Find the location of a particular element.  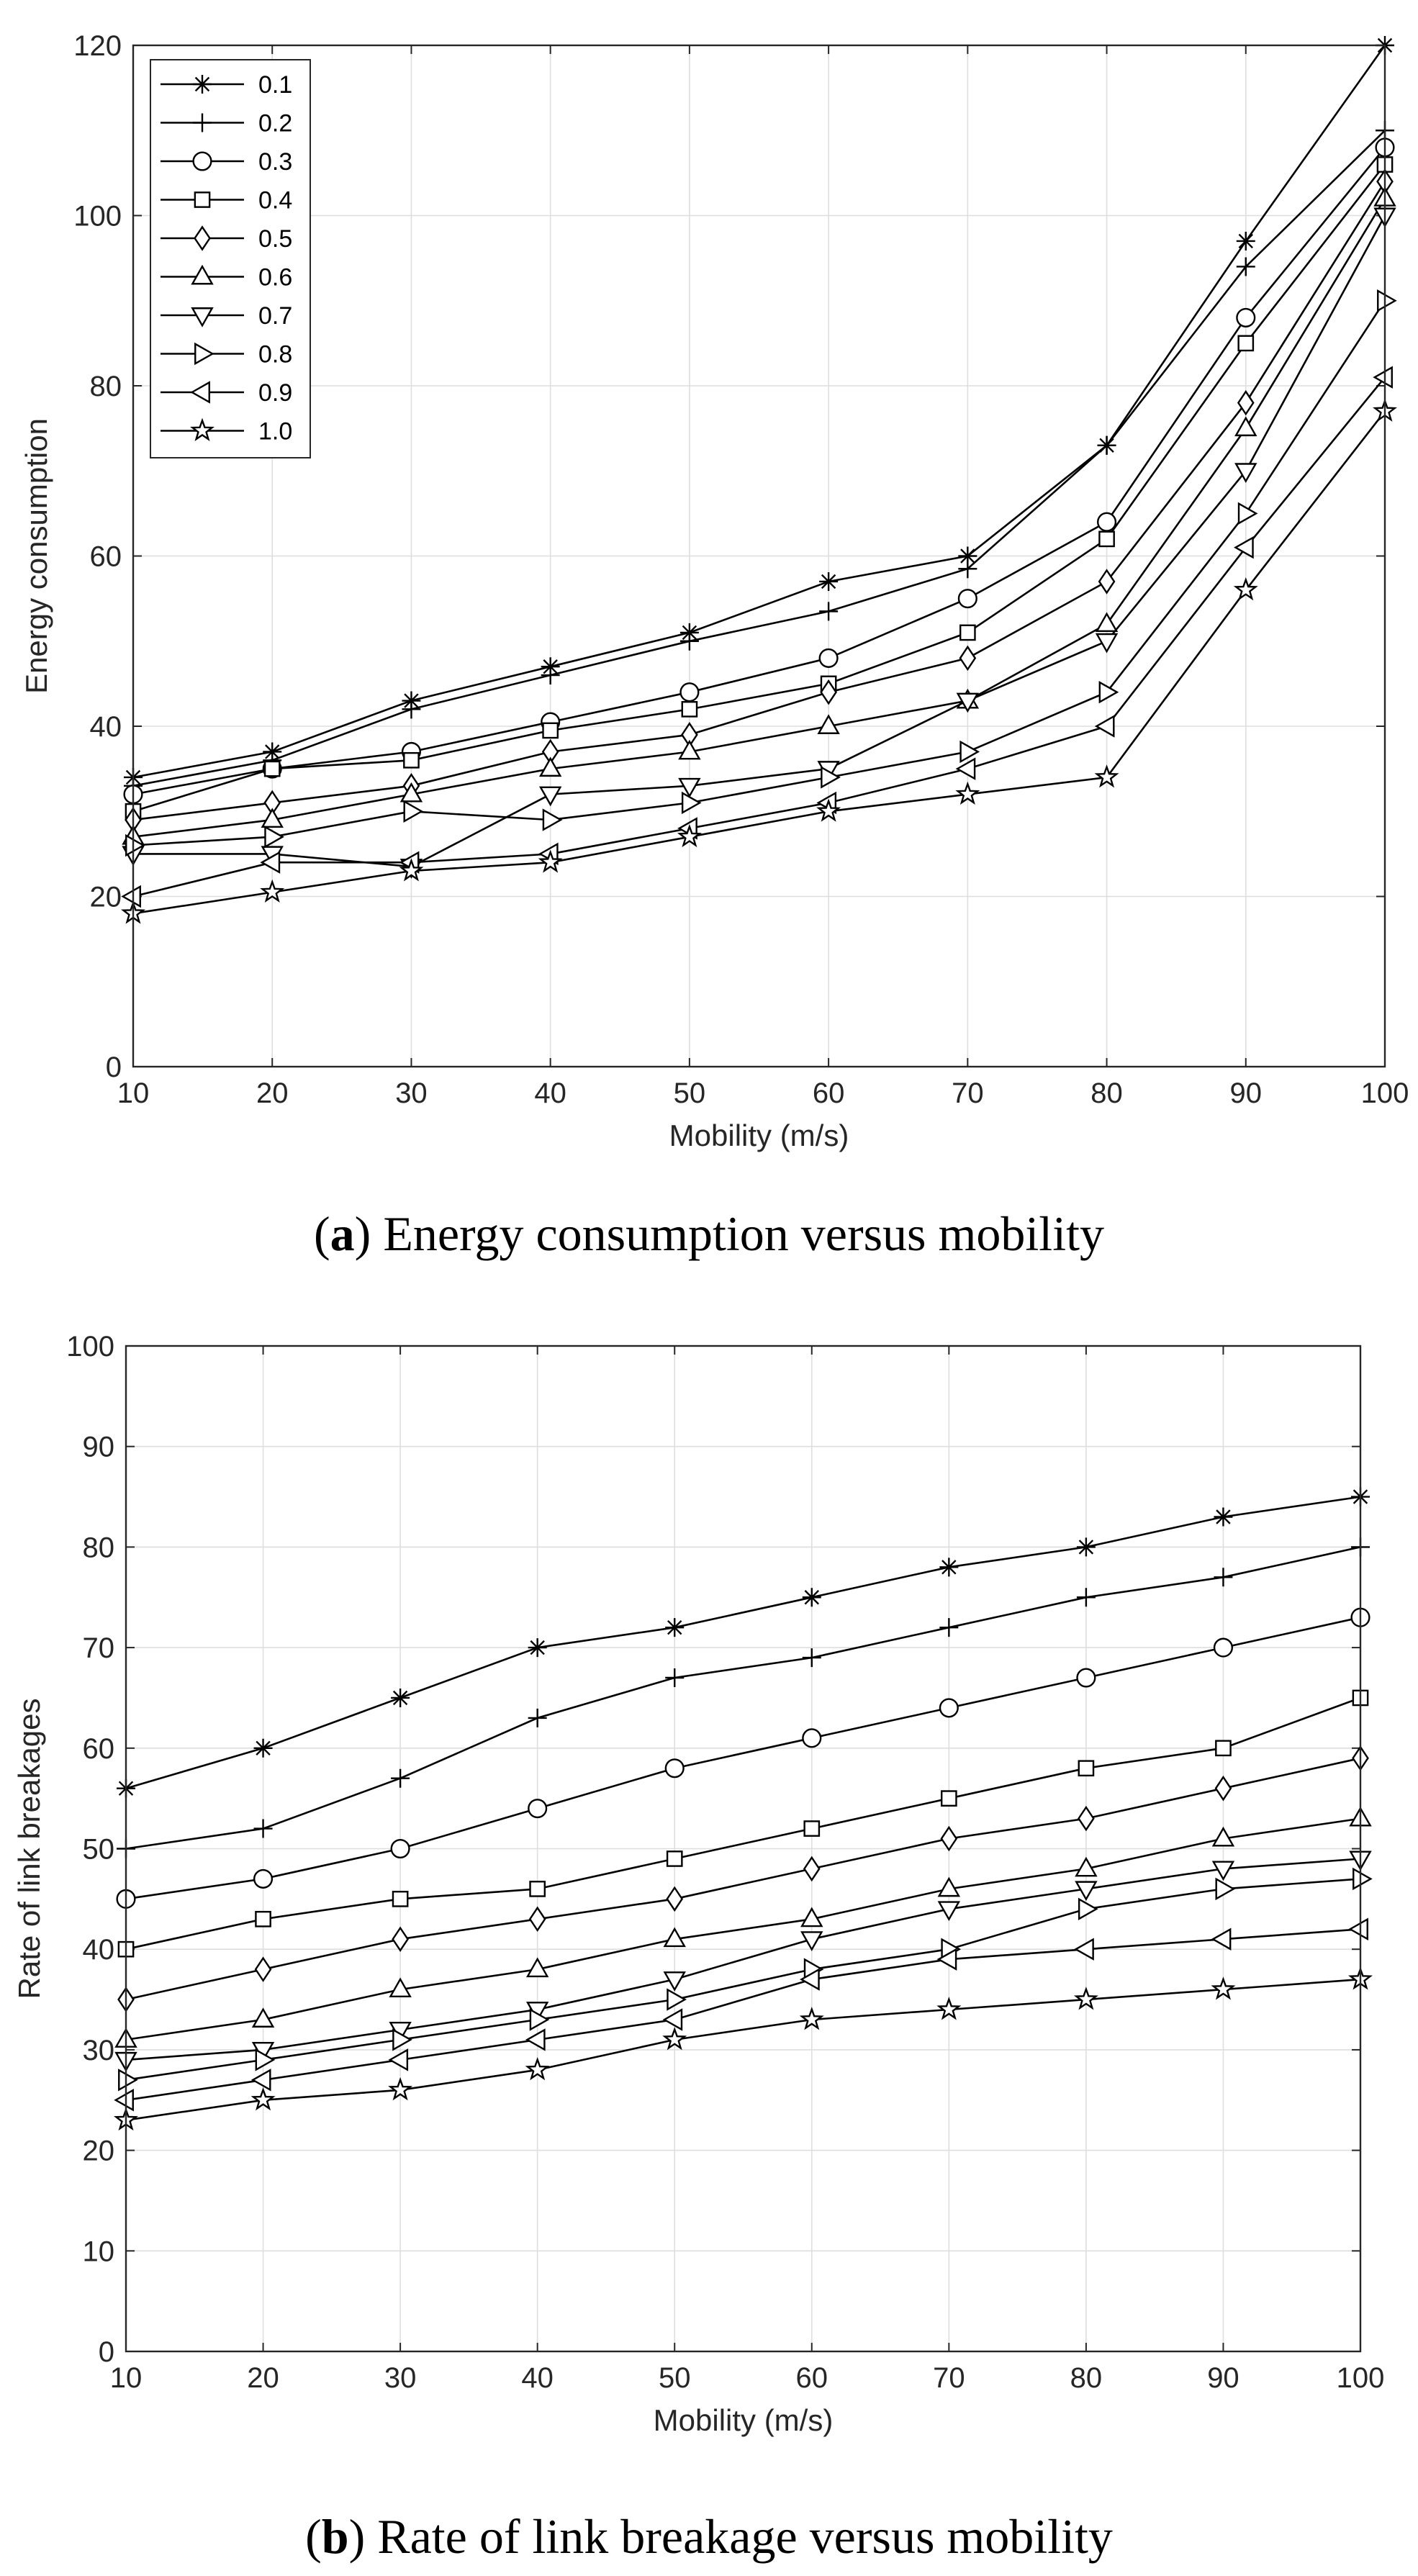

caption-b-letter: b is located at coordinates (335, 2536).